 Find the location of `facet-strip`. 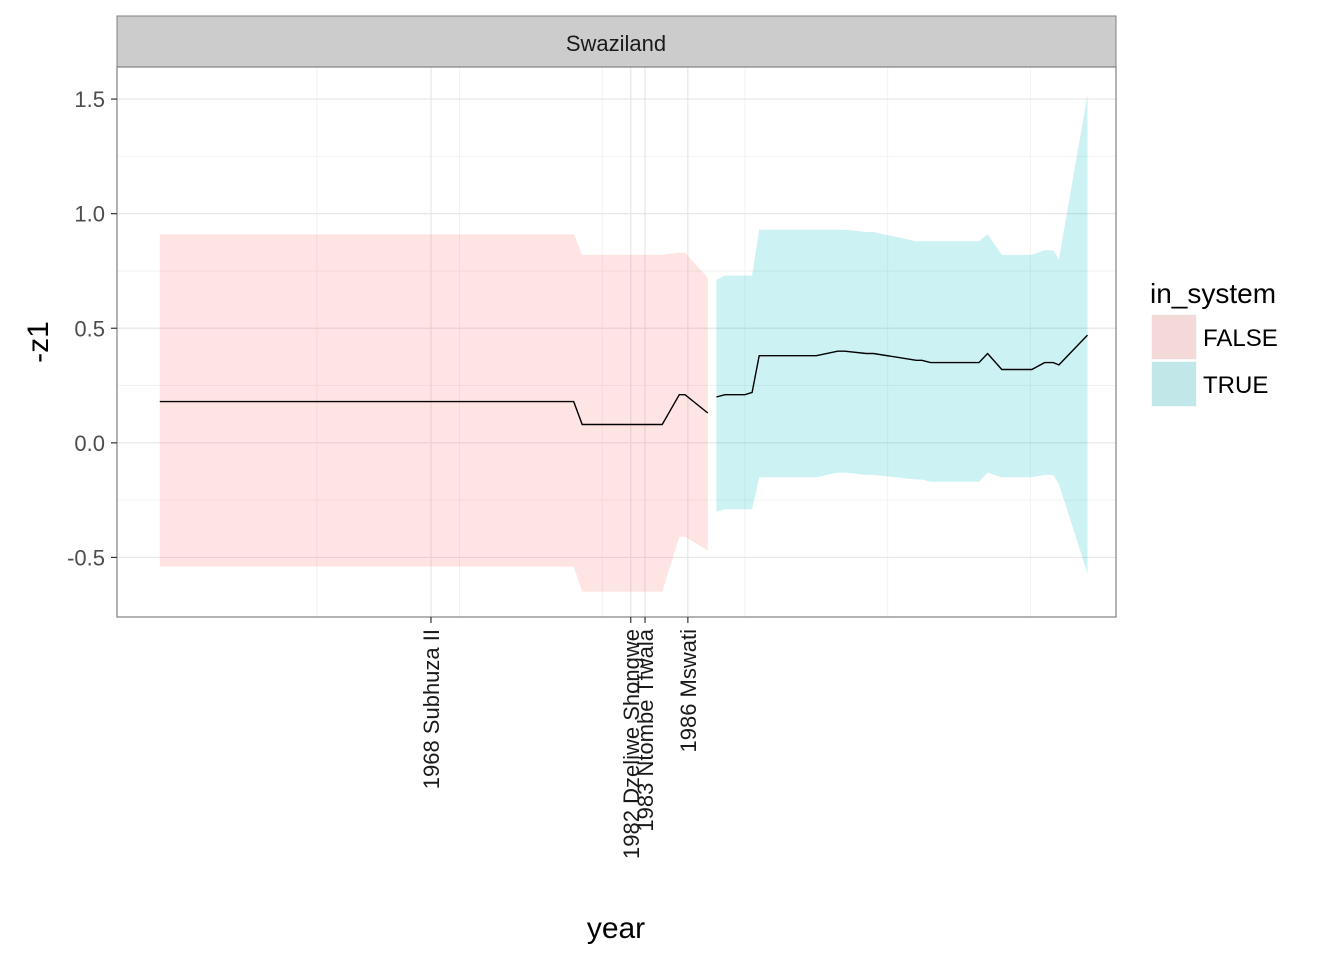

facet-strip is located at coordinates (616, 41).